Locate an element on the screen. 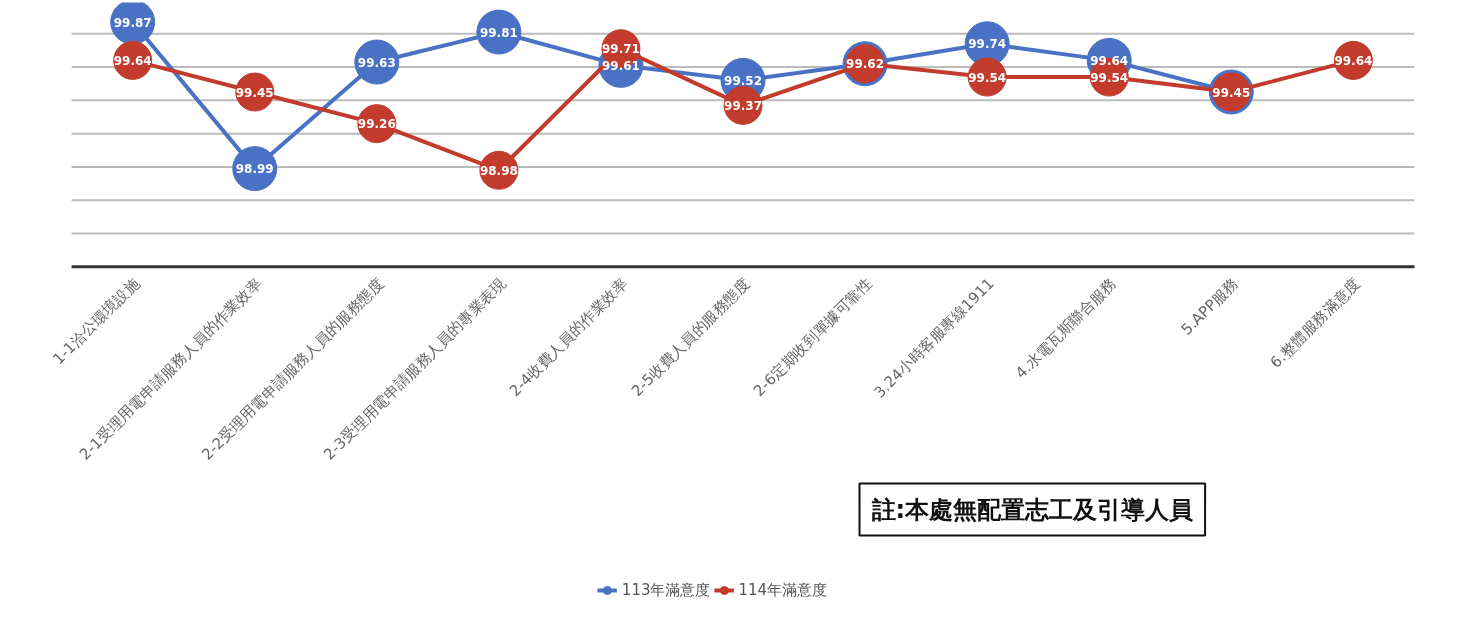 This screenshot has width=1467, height=617. data-label: 99.71 is located at coordinates (620, 49).